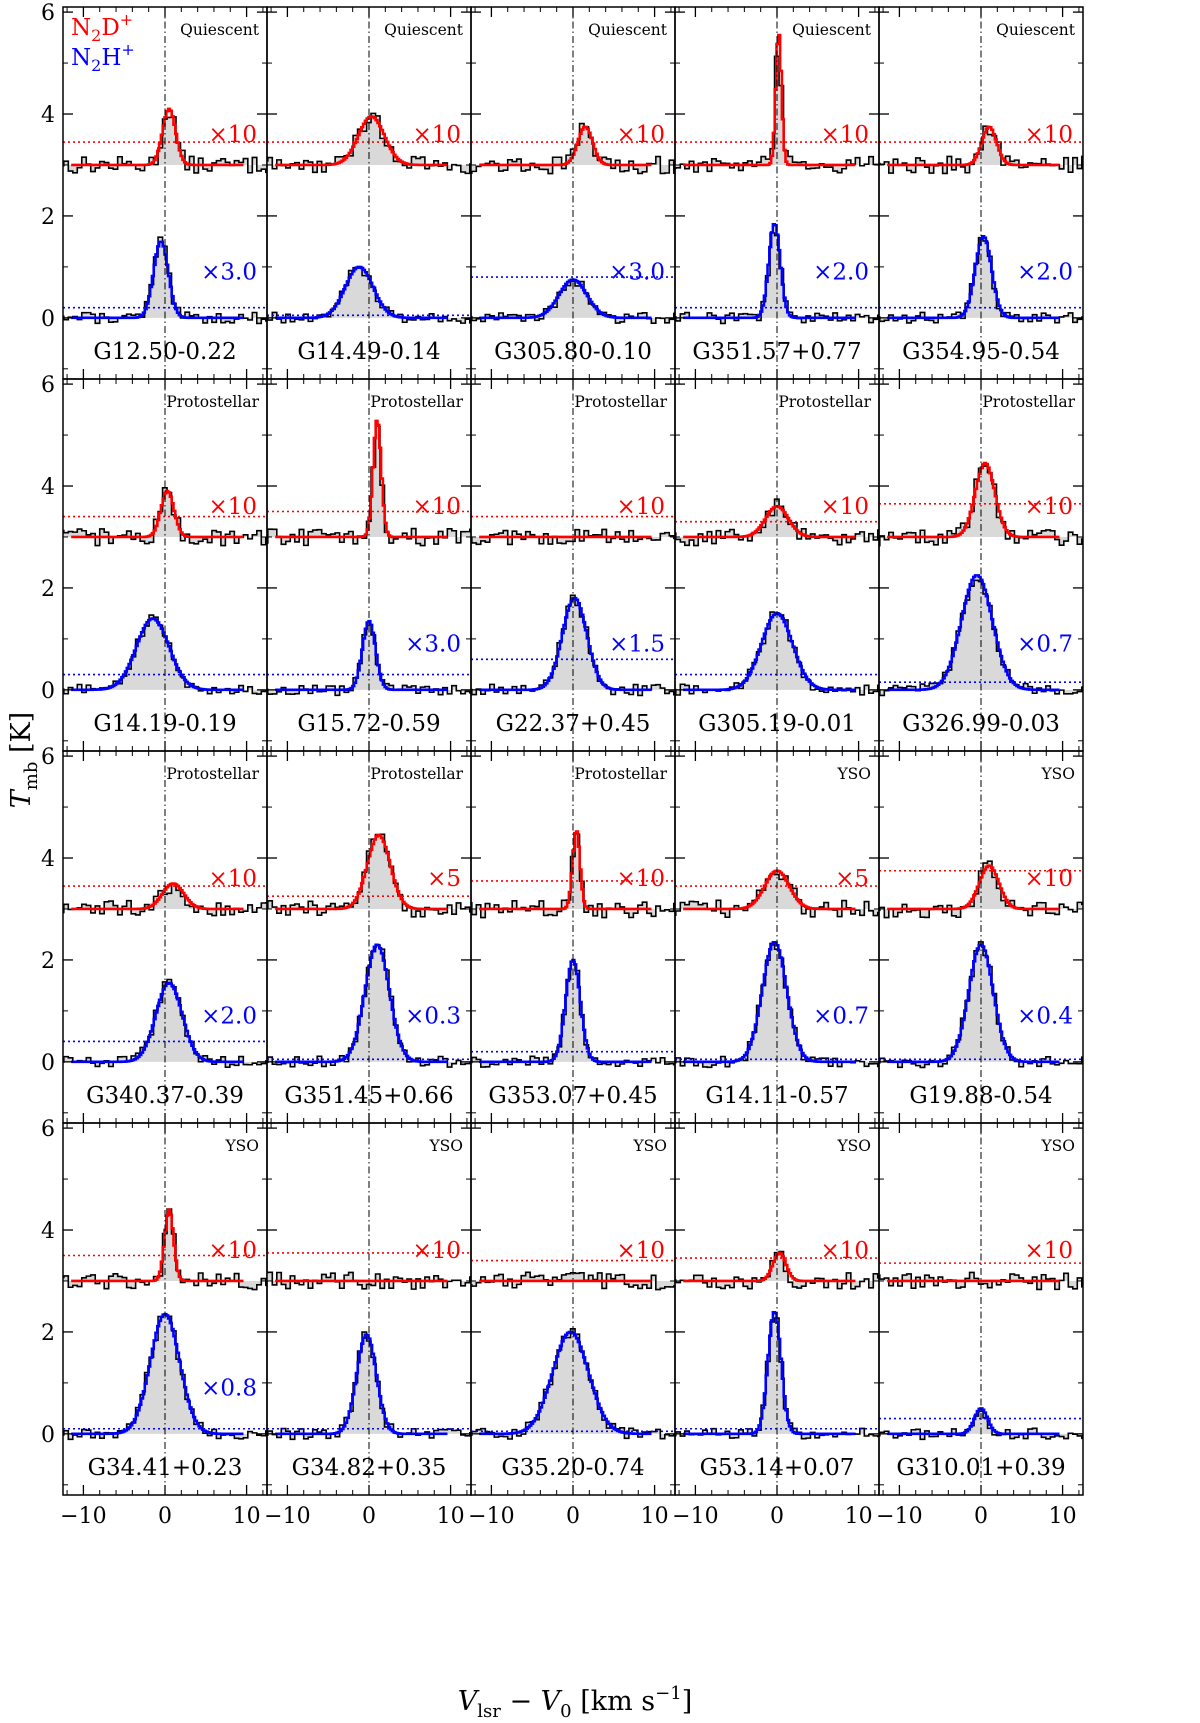 The height and width of the screenshot is (1723, 1200). I want to click on panel-source-name: G354.95-0.54, so click(981, 352).